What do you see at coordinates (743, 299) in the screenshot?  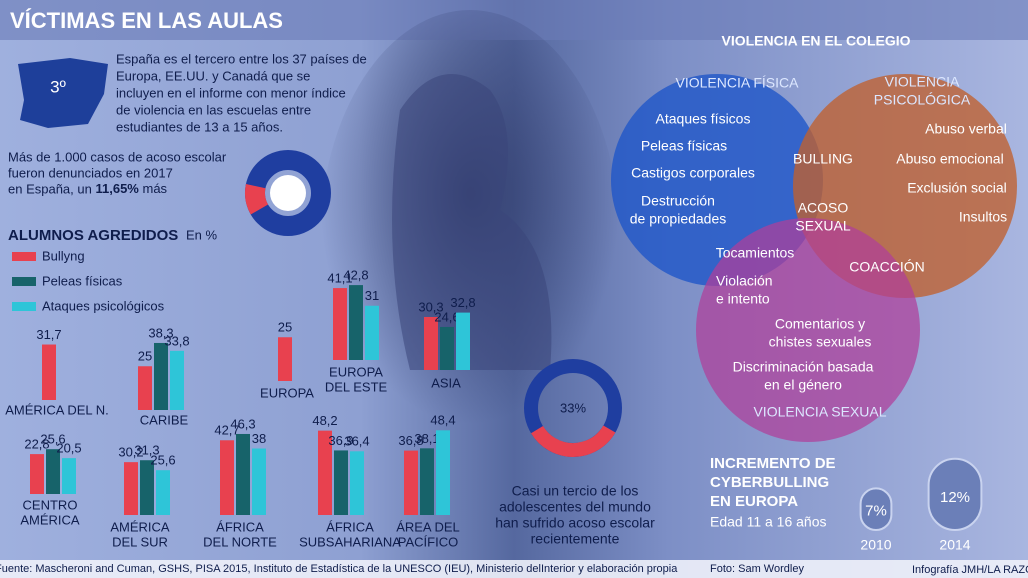 I see `venn-label: e intento` at bounding box center [743, 299].